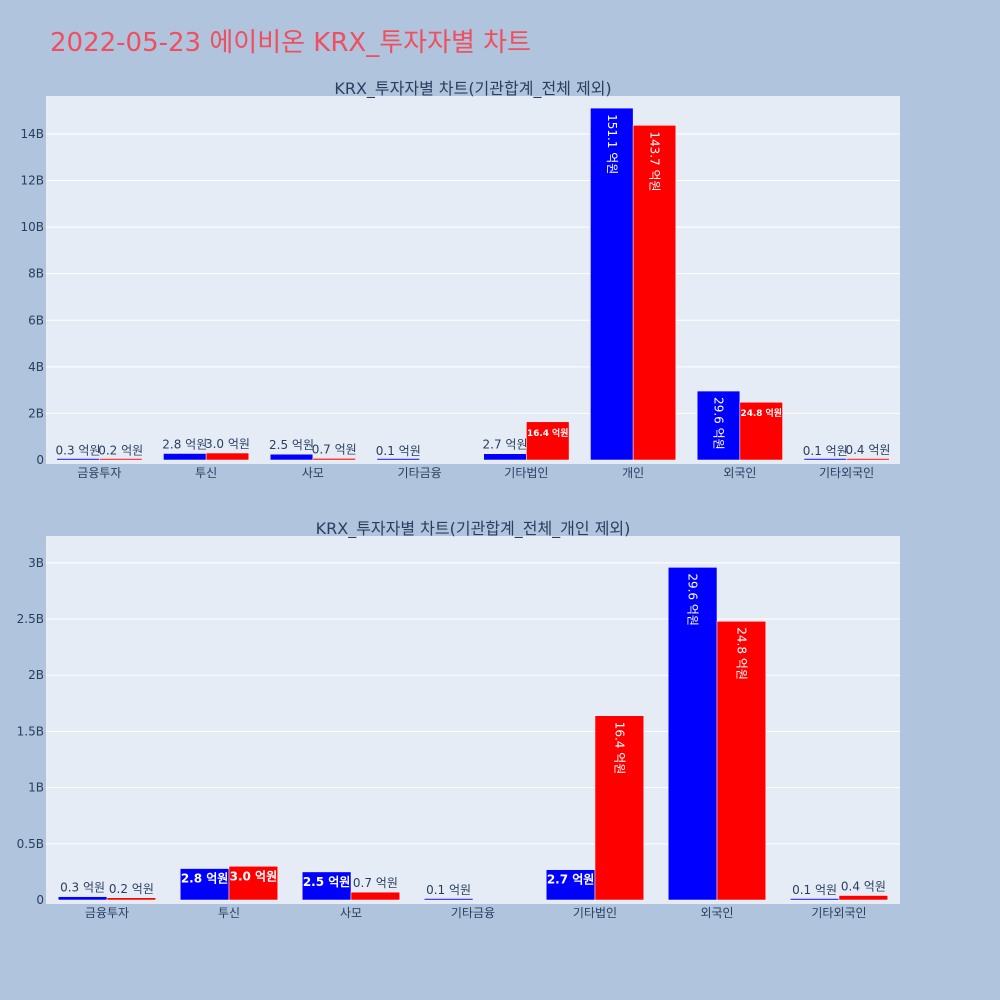  Describe the element at coordinates (36, 274) in the screenshot. I see `y-tick-label: 8B` at that location.